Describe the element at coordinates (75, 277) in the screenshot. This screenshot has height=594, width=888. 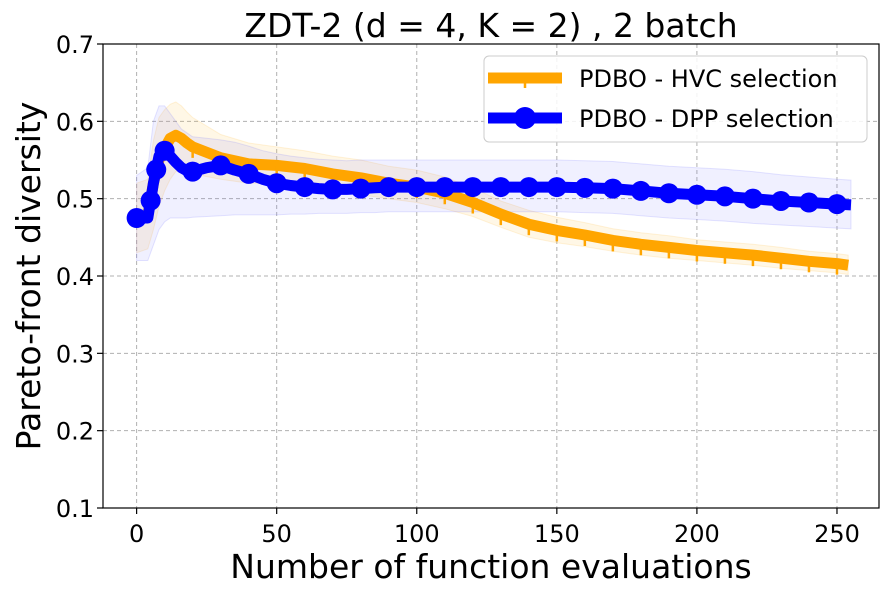
I see `y-tick-label: 0.4` at that location.